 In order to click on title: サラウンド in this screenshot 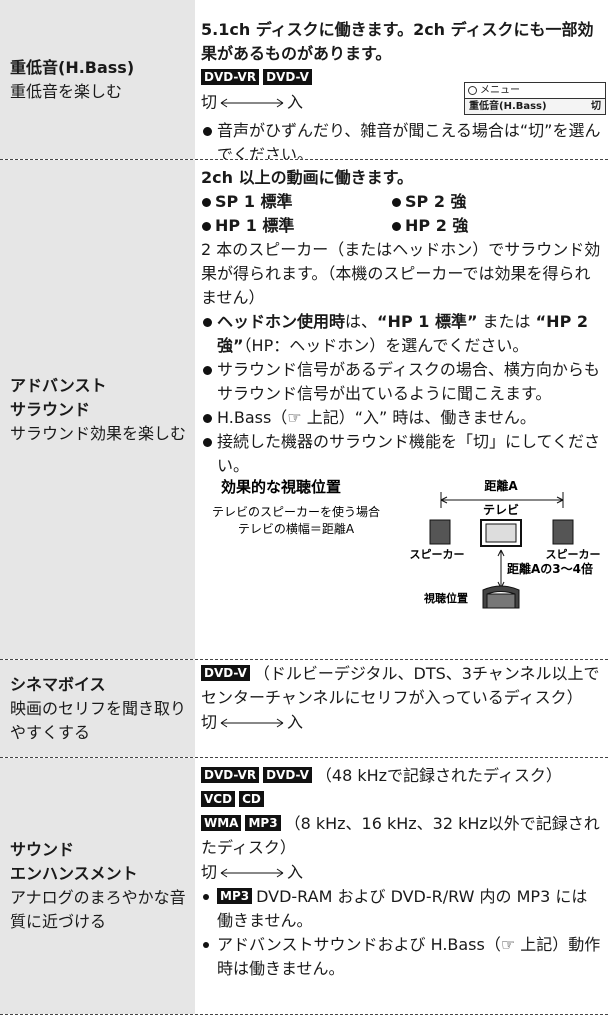, I will do `click(50, 409)`.